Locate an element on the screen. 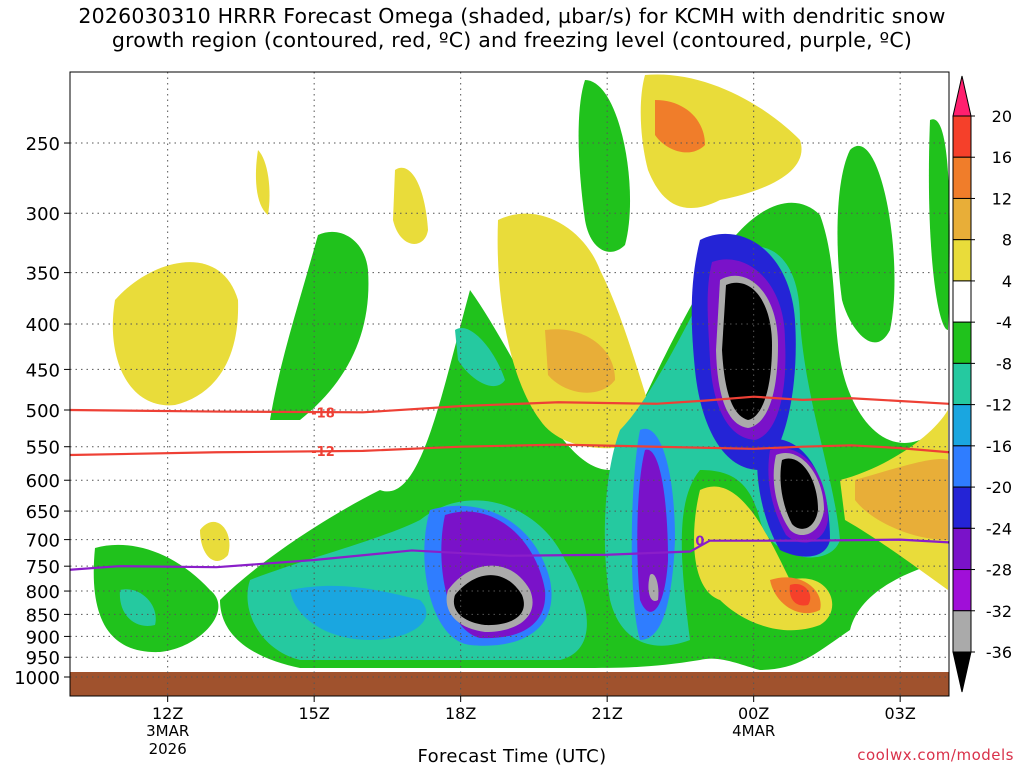  contour-dgz-minus18 is located at coordinates (509, 404).